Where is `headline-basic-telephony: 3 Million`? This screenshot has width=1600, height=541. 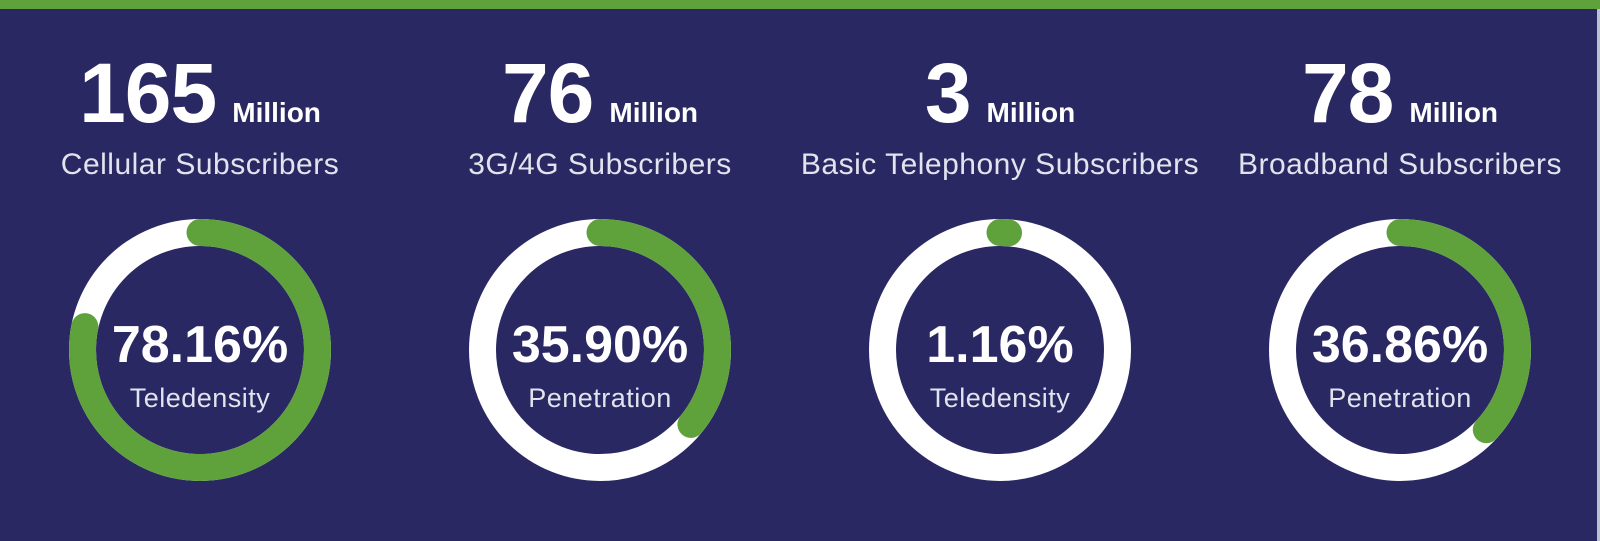
headline-basic-telephony: 3 Million is located at coordinates (1000, 97).